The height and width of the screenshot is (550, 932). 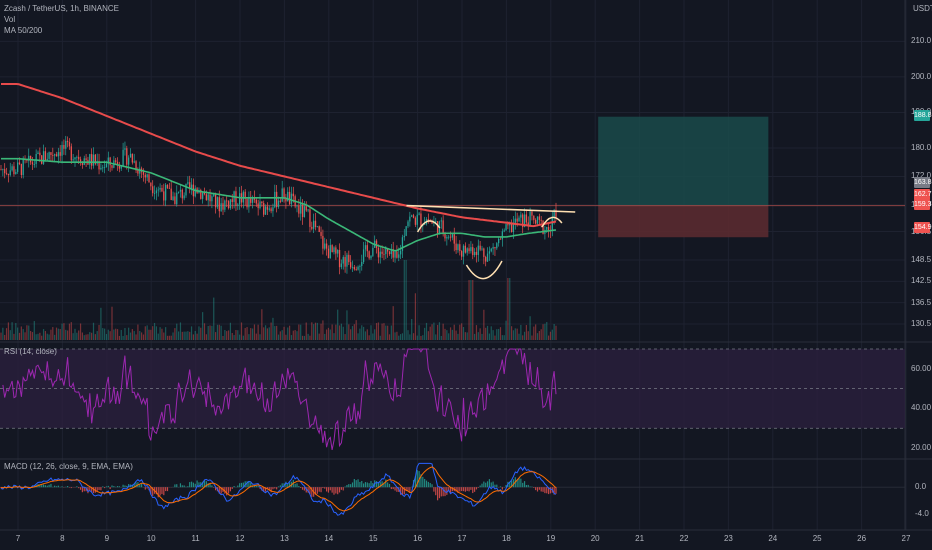 What do you see at coordinates (922, 514) in the screenshot?
I see `macd-tick: -4.0` at bounding box center [922, 514].